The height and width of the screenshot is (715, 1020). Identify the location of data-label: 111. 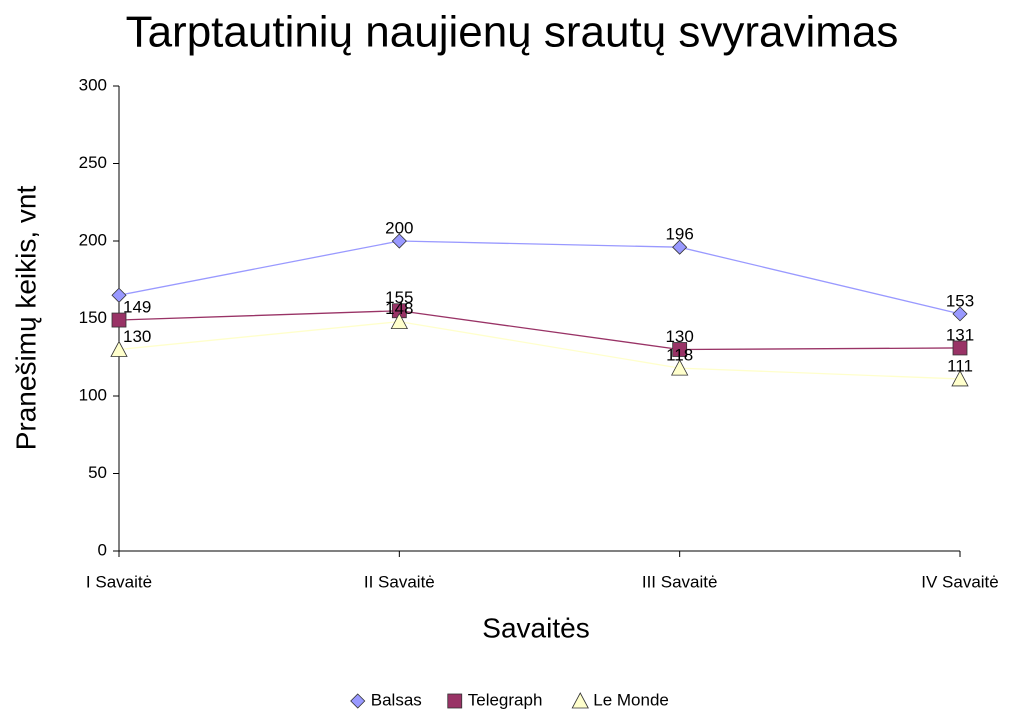
(960, 365).